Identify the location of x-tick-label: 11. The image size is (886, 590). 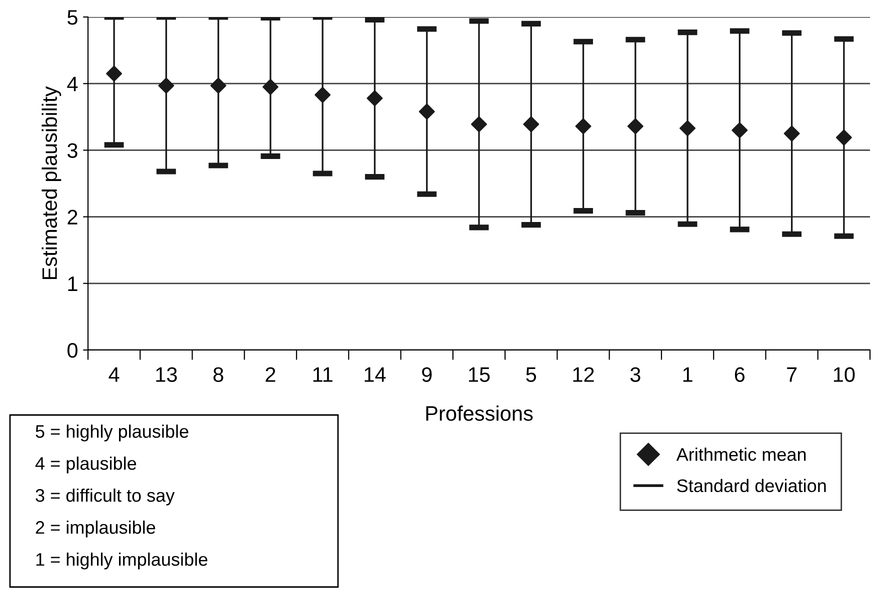
(322, 374).